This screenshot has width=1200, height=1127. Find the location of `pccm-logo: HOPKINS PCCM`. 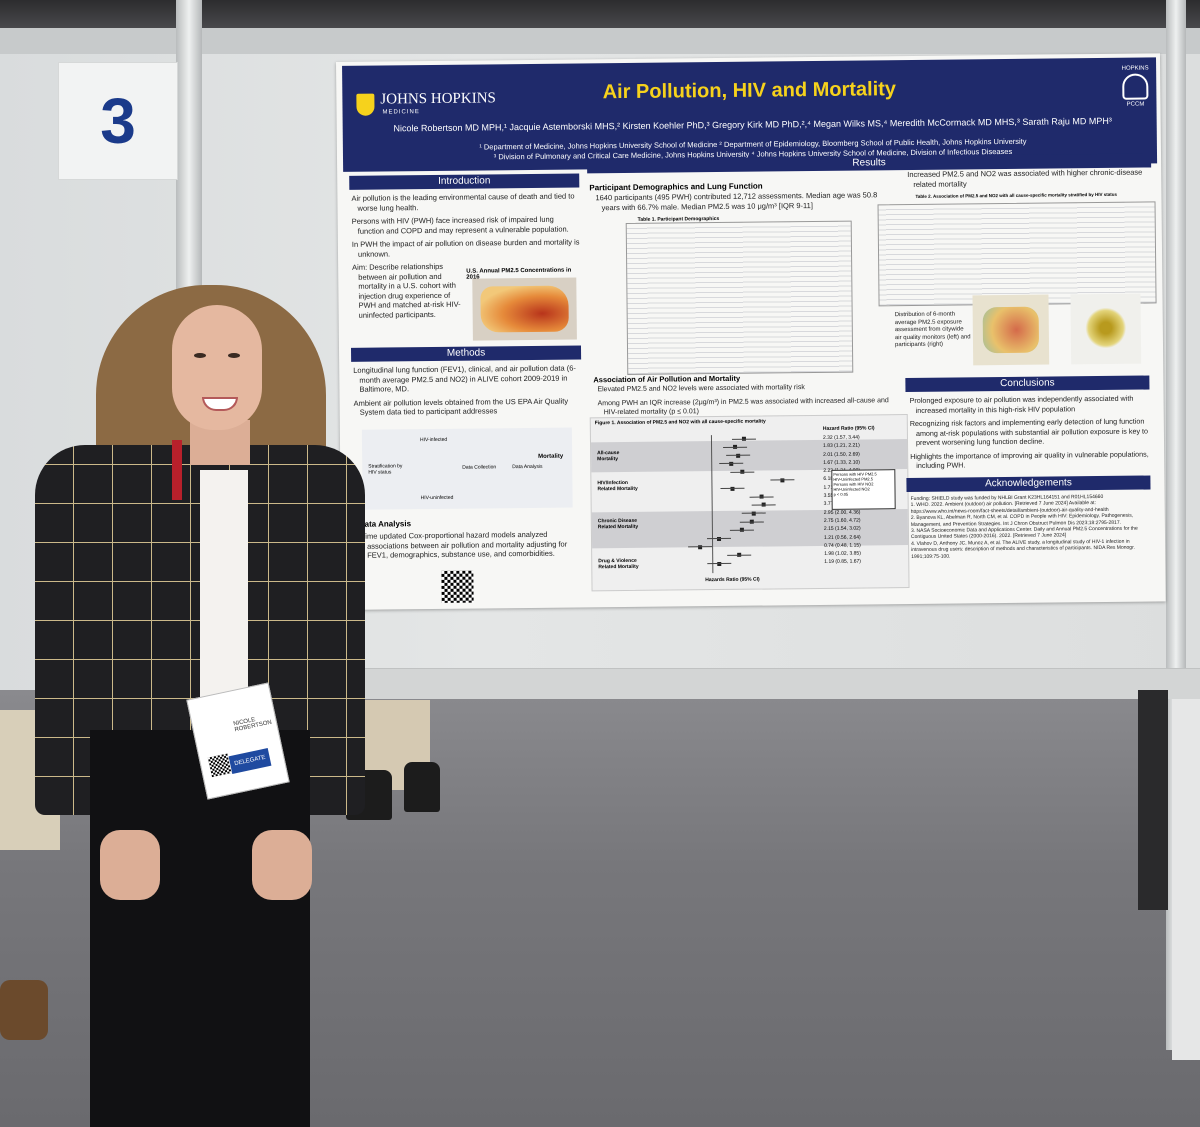

pccm-logo: HOPKINS PCCM is located at coordinates (1135, 86).